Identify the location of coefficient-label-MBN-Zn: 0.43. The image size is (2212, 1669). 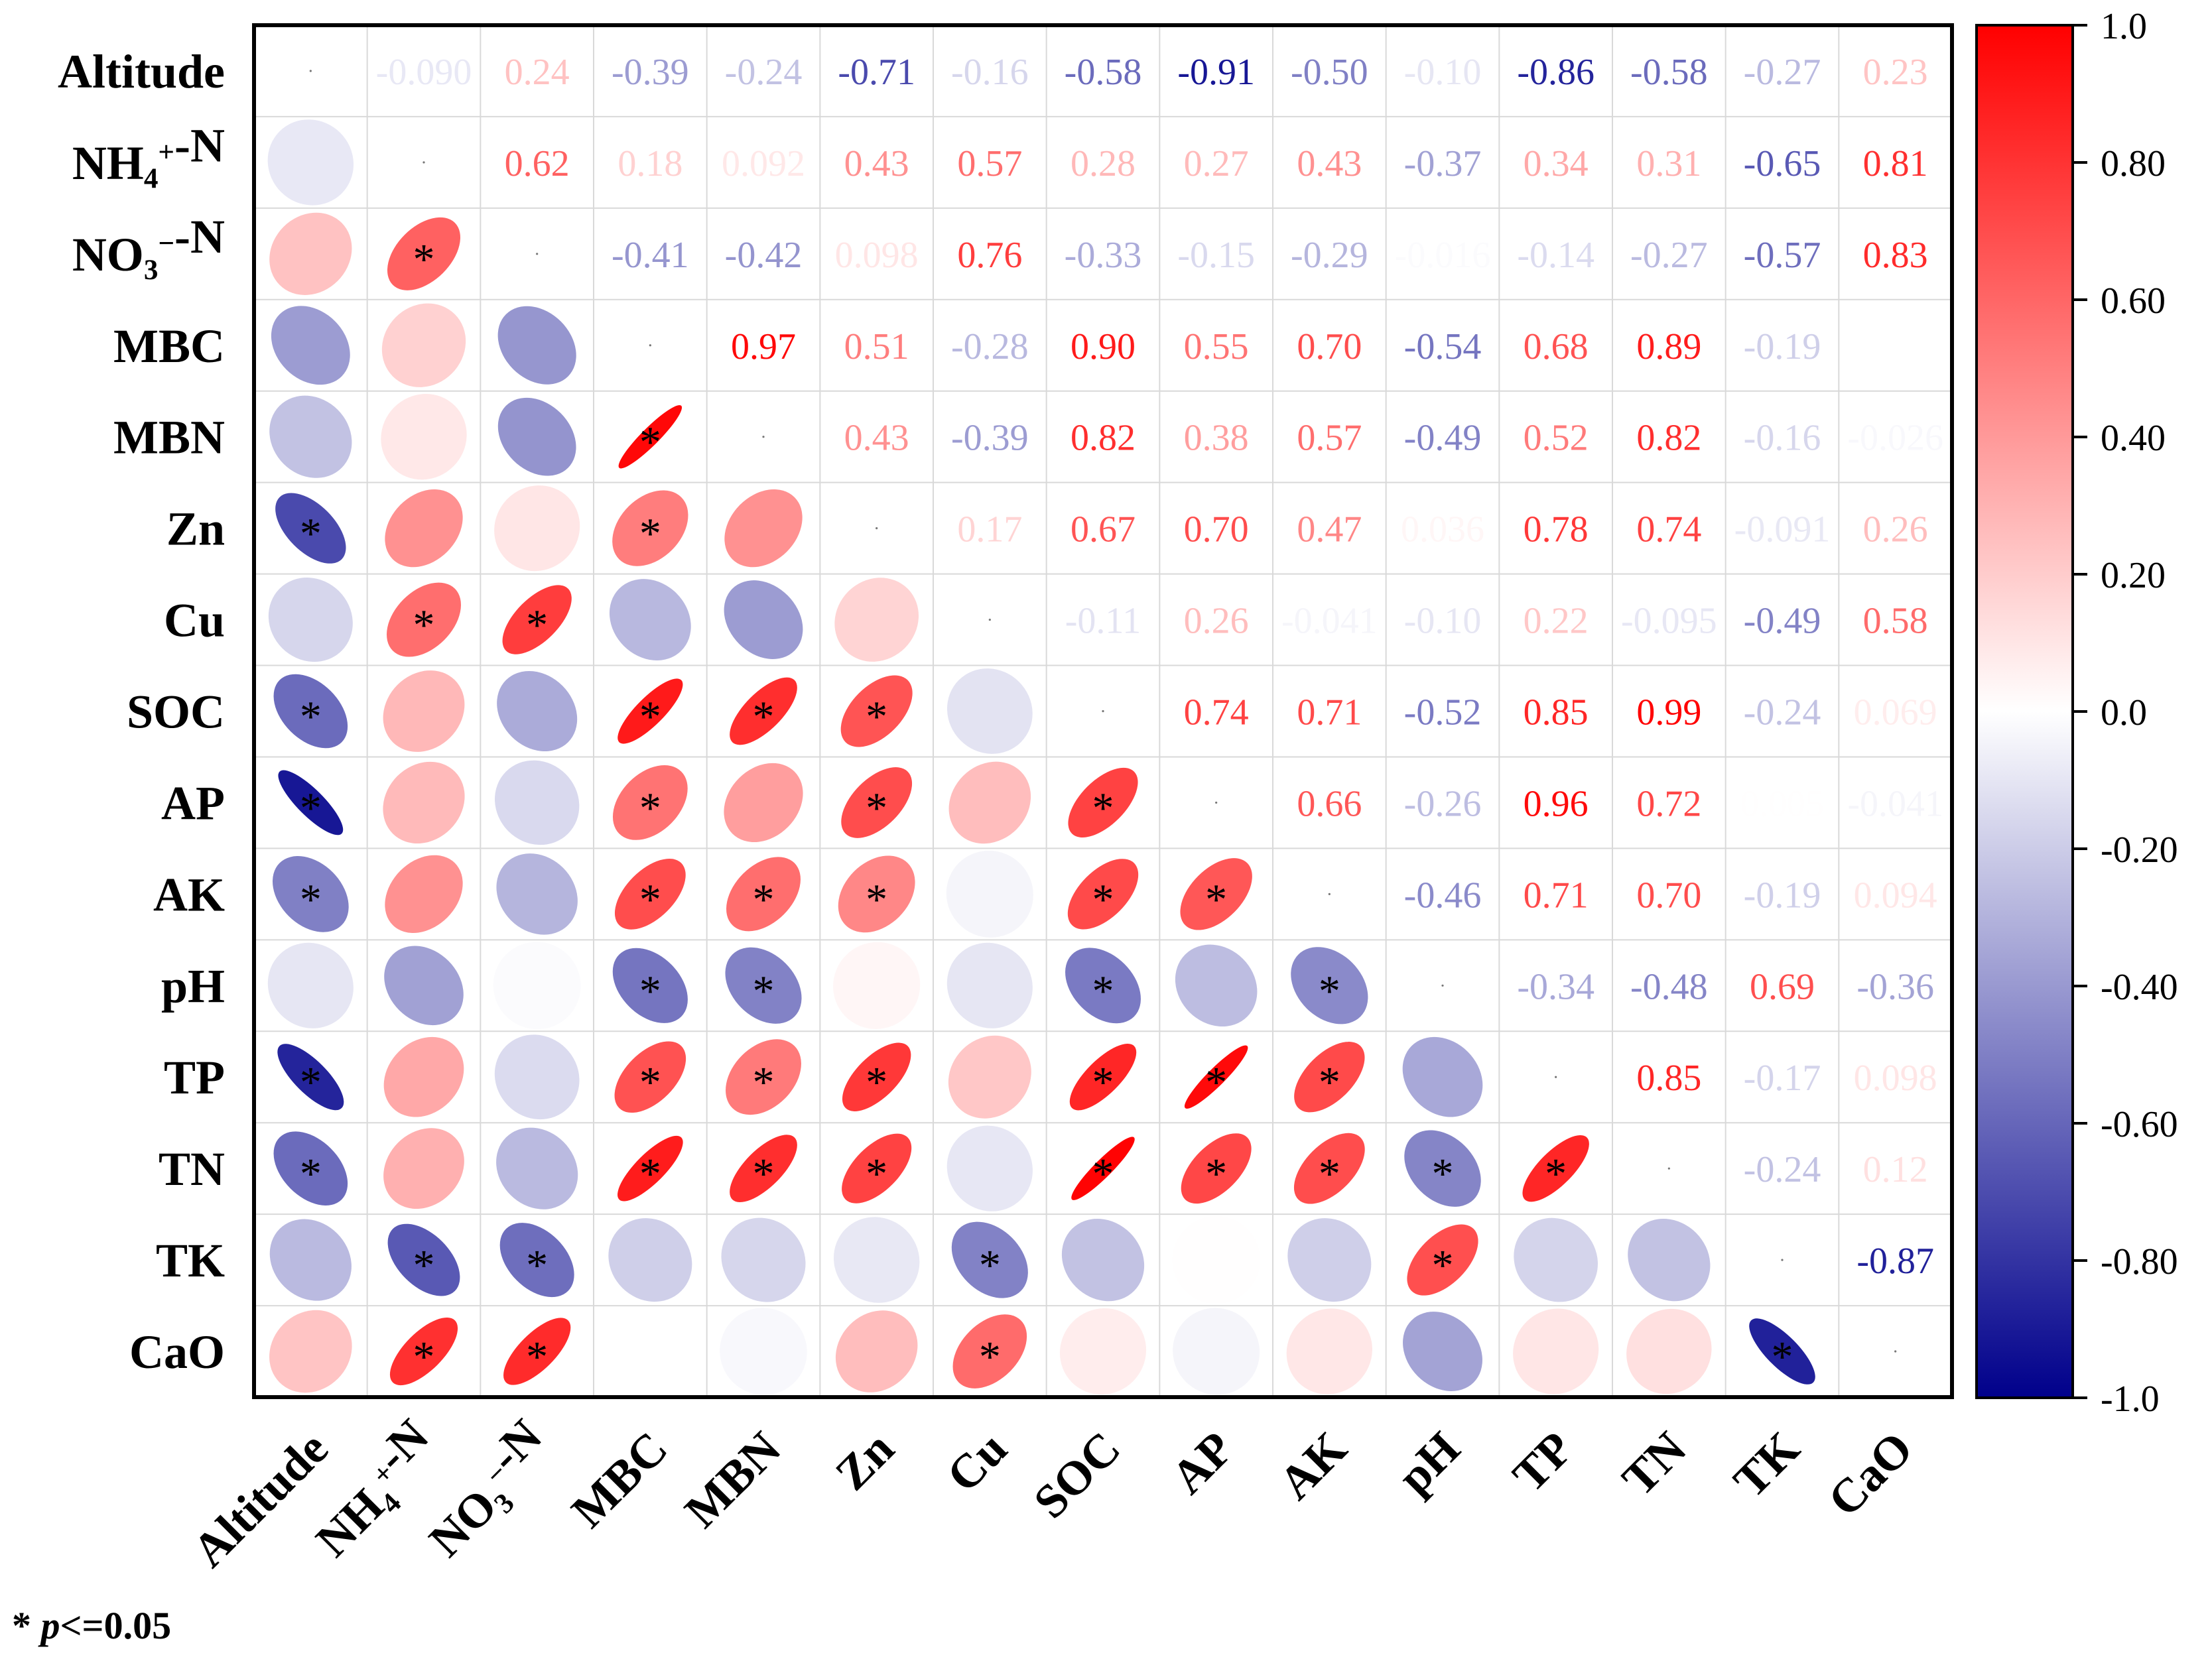
(876, 438).